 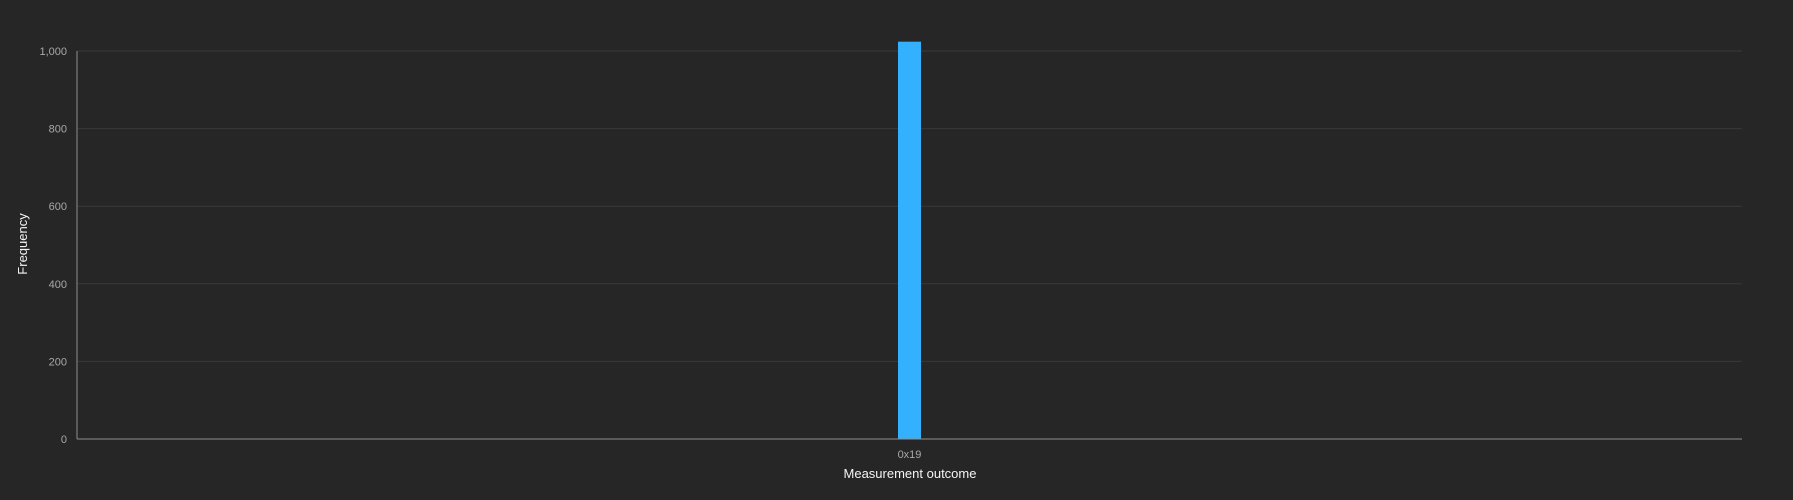 I want to click on y-tick-label: 0, so click(x=64, y=440).